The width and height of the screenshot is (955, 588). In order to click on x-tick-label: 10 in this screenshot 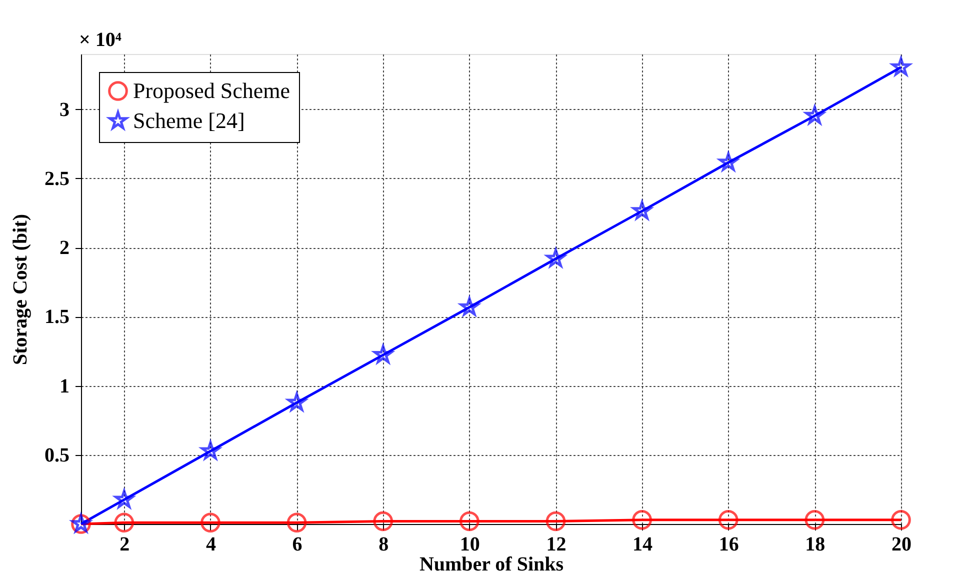, I will do `click(470, 545)`.